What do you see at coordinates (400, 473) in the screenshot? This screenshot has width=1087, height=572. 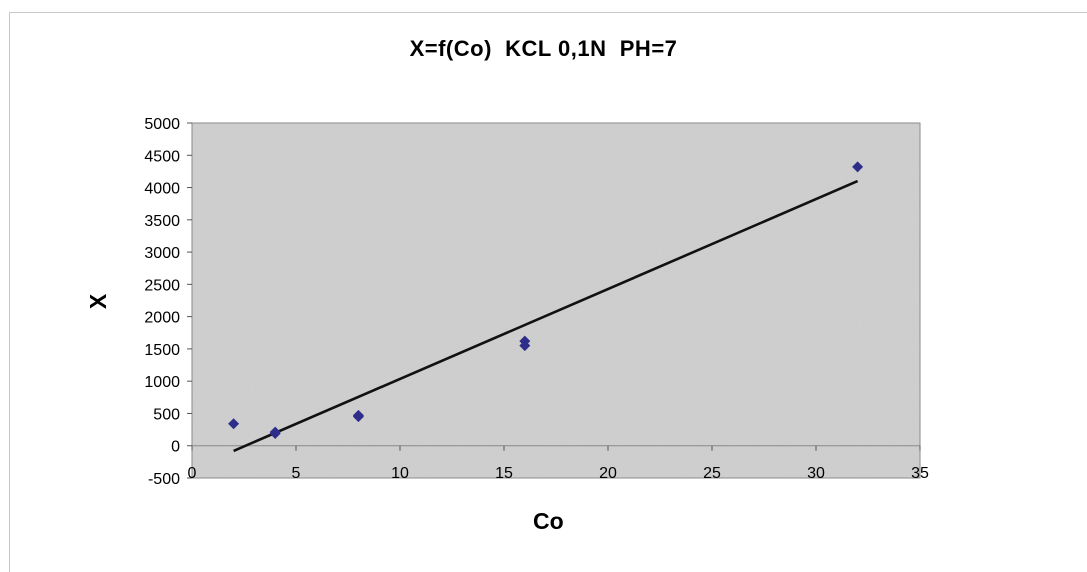 I see `x-tick-label: 10` at bounding box center [400, 473].